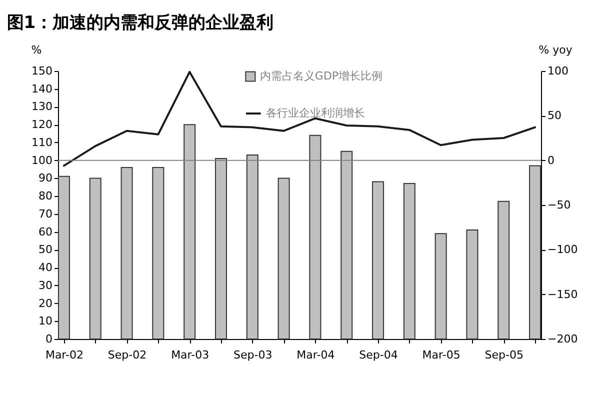  Describe the element at coordinates (127, 355) in the screenshot. I see `x-tick-label: Sep-02` at that location.